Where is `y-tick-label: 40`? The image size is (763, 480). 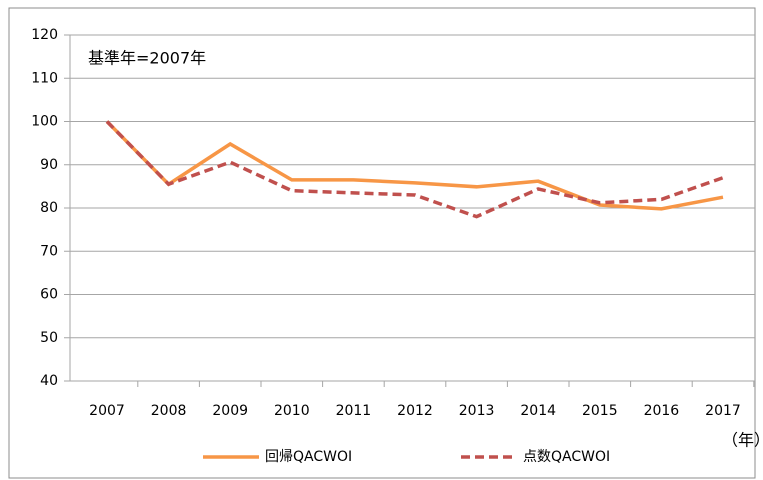
y-tick-label: 40 is located at coordinates (49, 381).